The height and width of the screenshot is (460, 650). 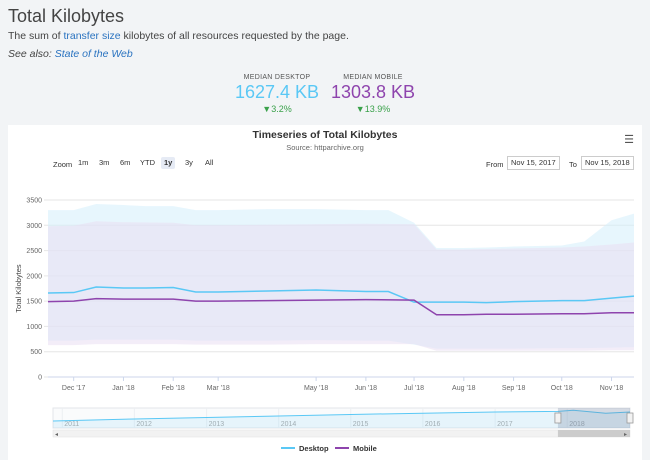 What do you see at coordinates (218, 388) in the screenshot?
I see `x-tick-label: Mar '18` at bounding box center [218, 388].